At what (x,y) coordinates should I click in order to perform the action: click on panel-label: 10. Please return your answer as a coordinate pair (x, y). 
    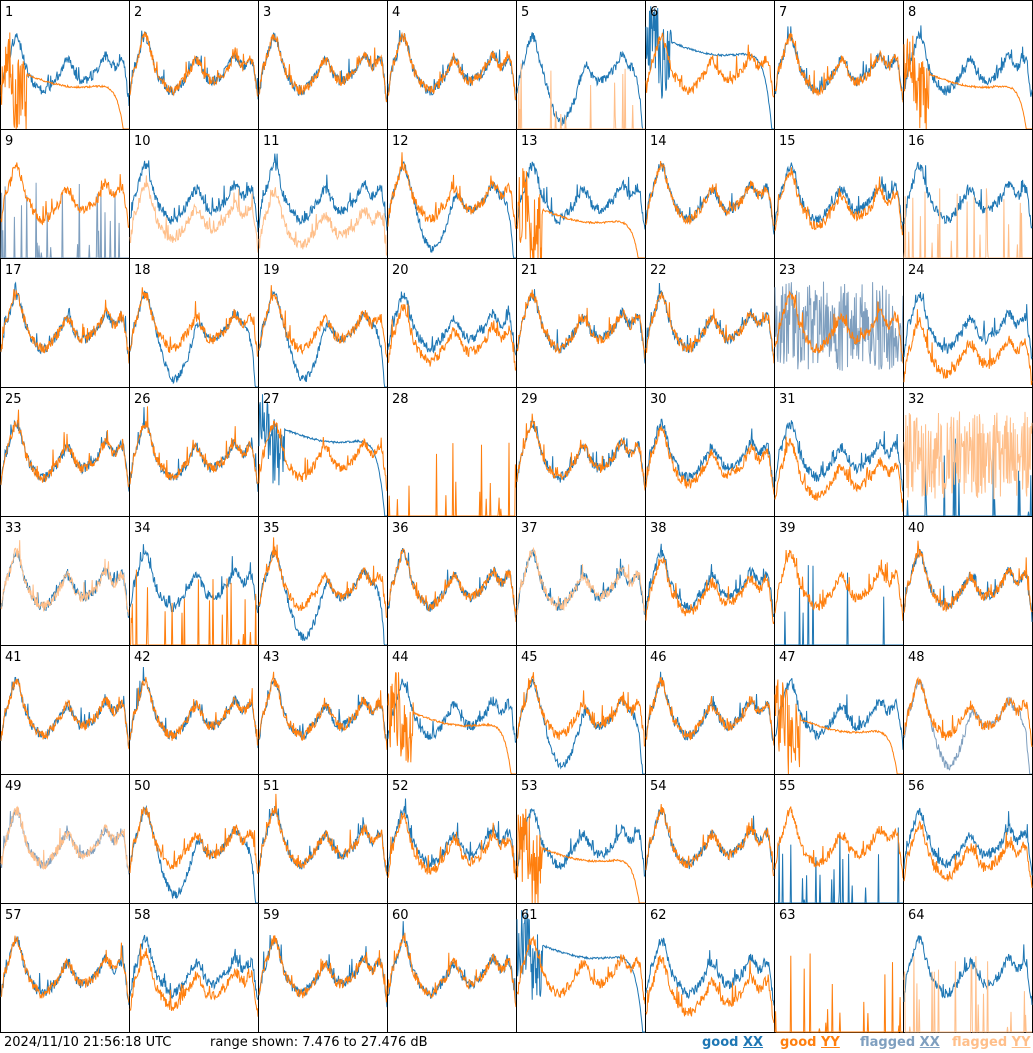
    Looking at the image, I should click on (142, 141).